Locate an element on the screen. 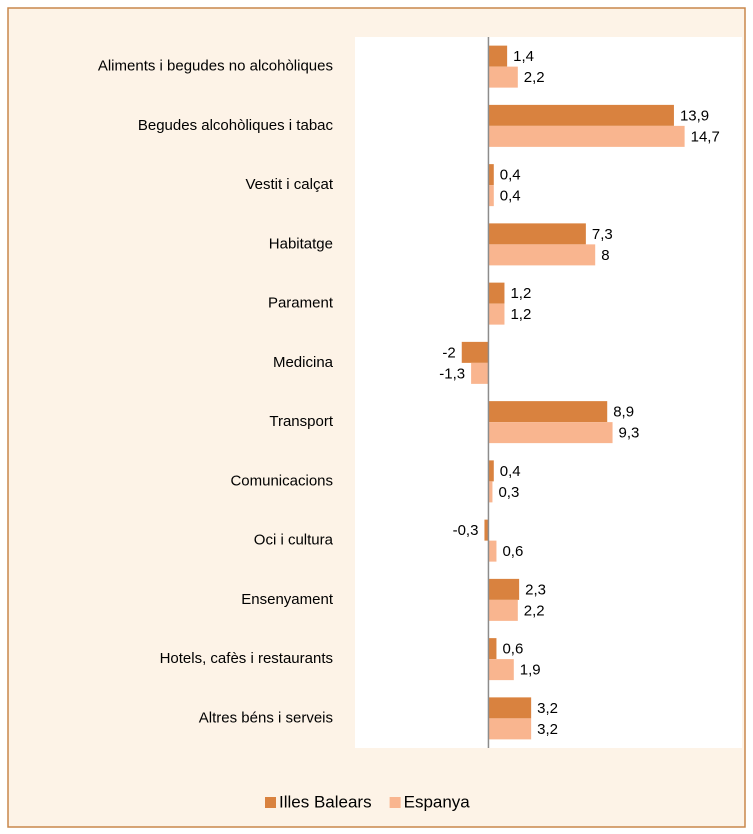 The image size is (753, 834). category-label: Altres béns i serveis is located at coordinates (266, 717).